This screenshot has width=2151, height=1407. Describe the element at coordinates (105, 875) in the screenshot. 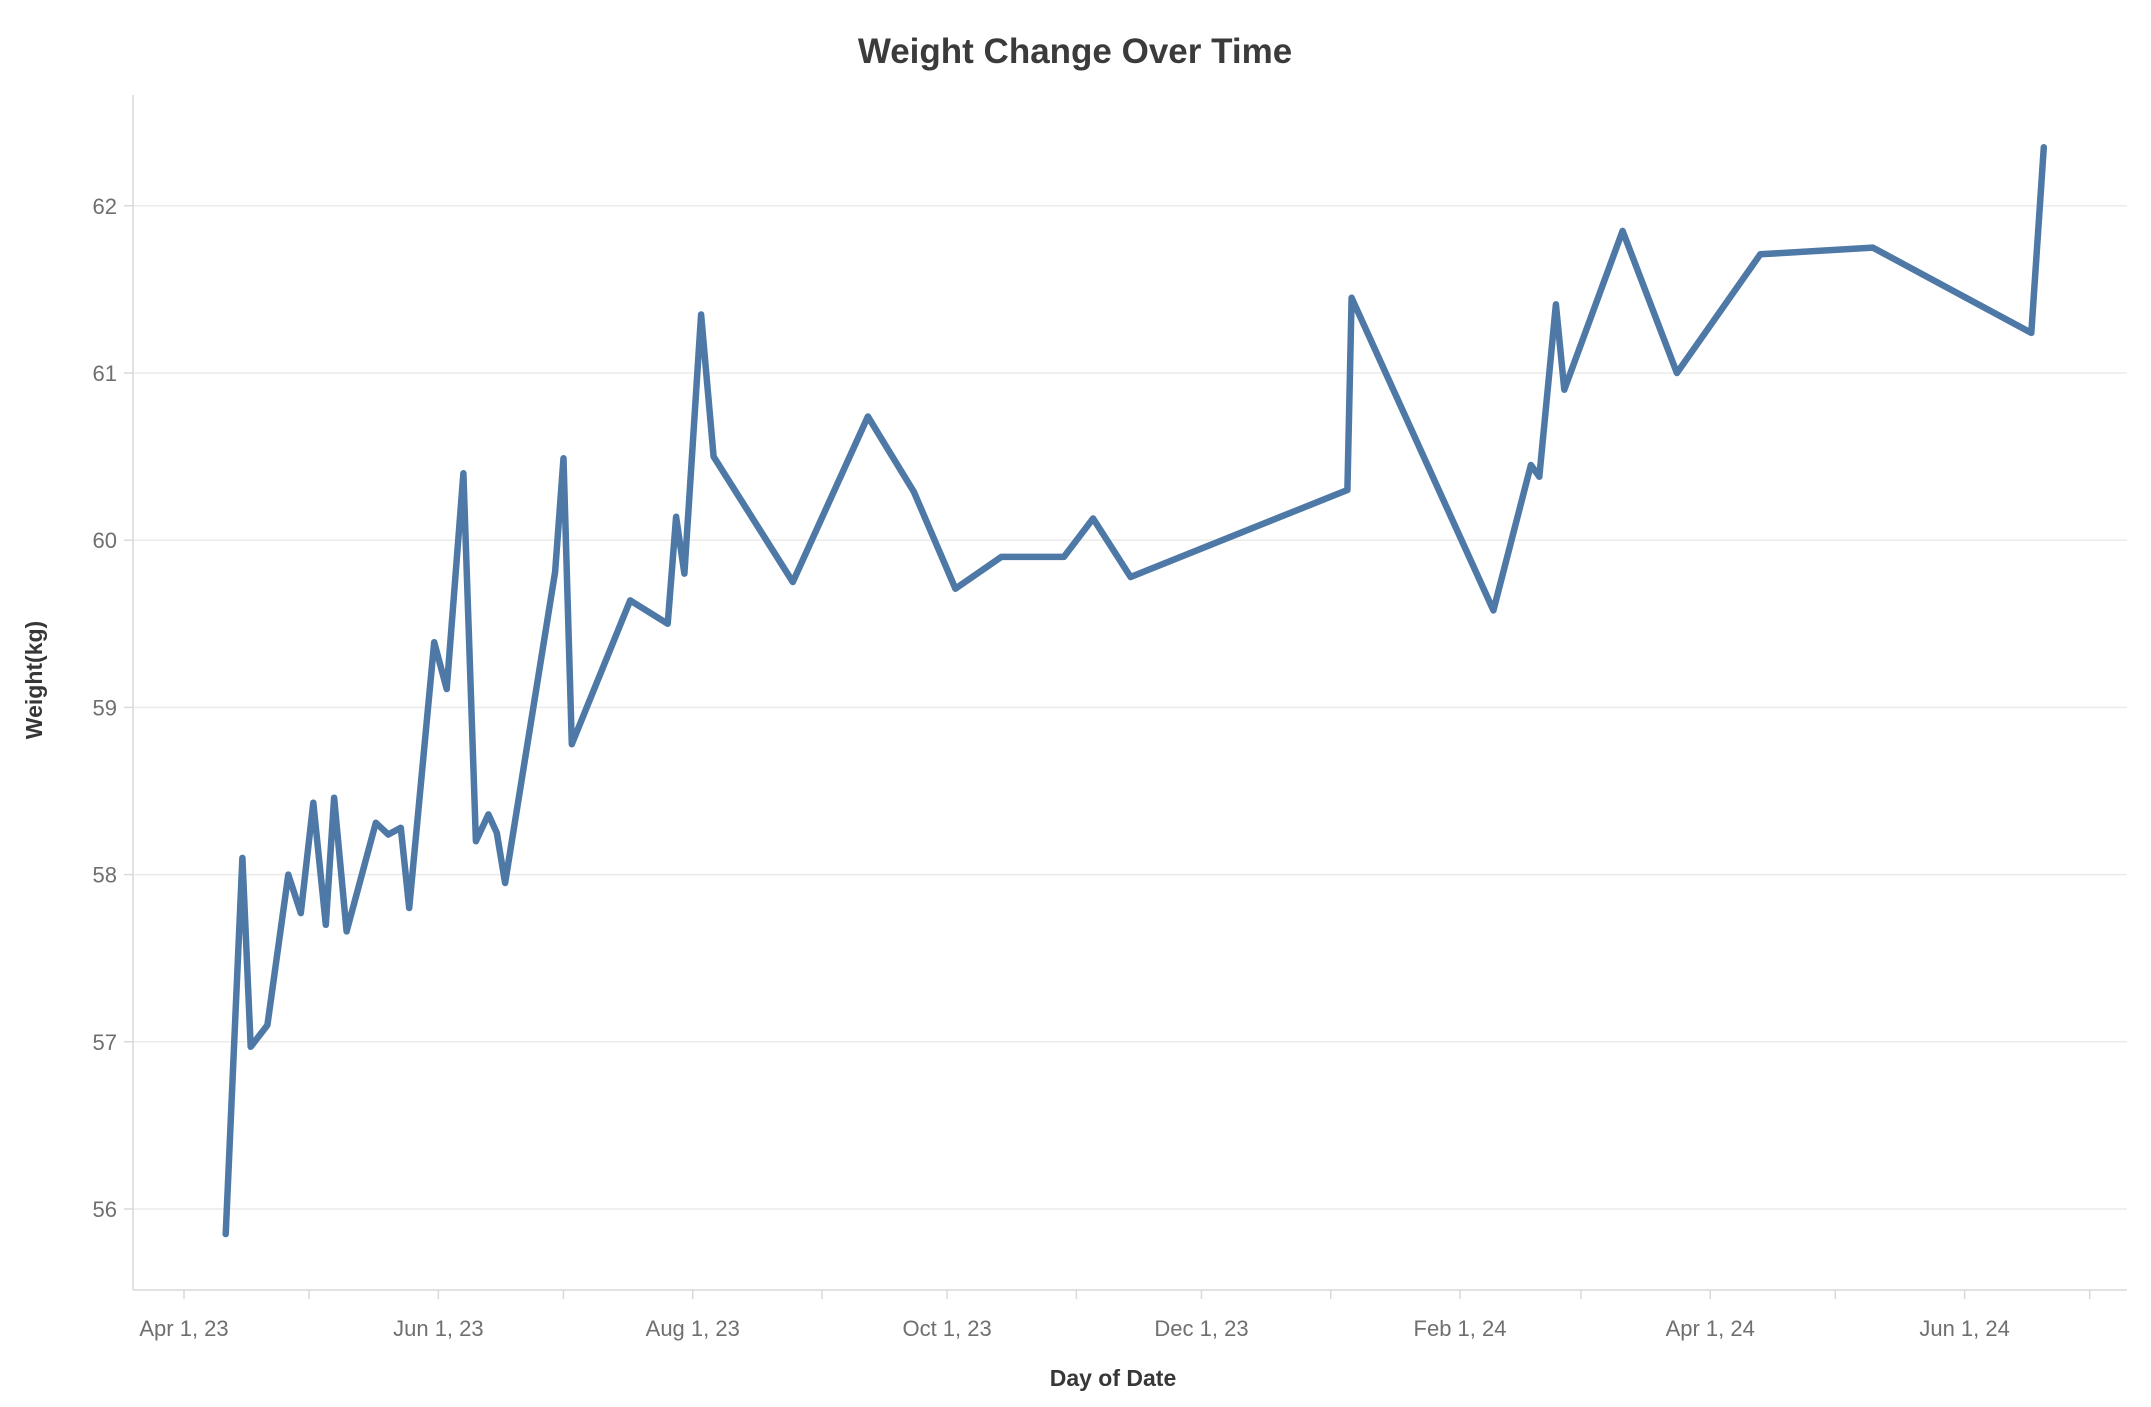

I see `y-tick-label: 58` at that location.